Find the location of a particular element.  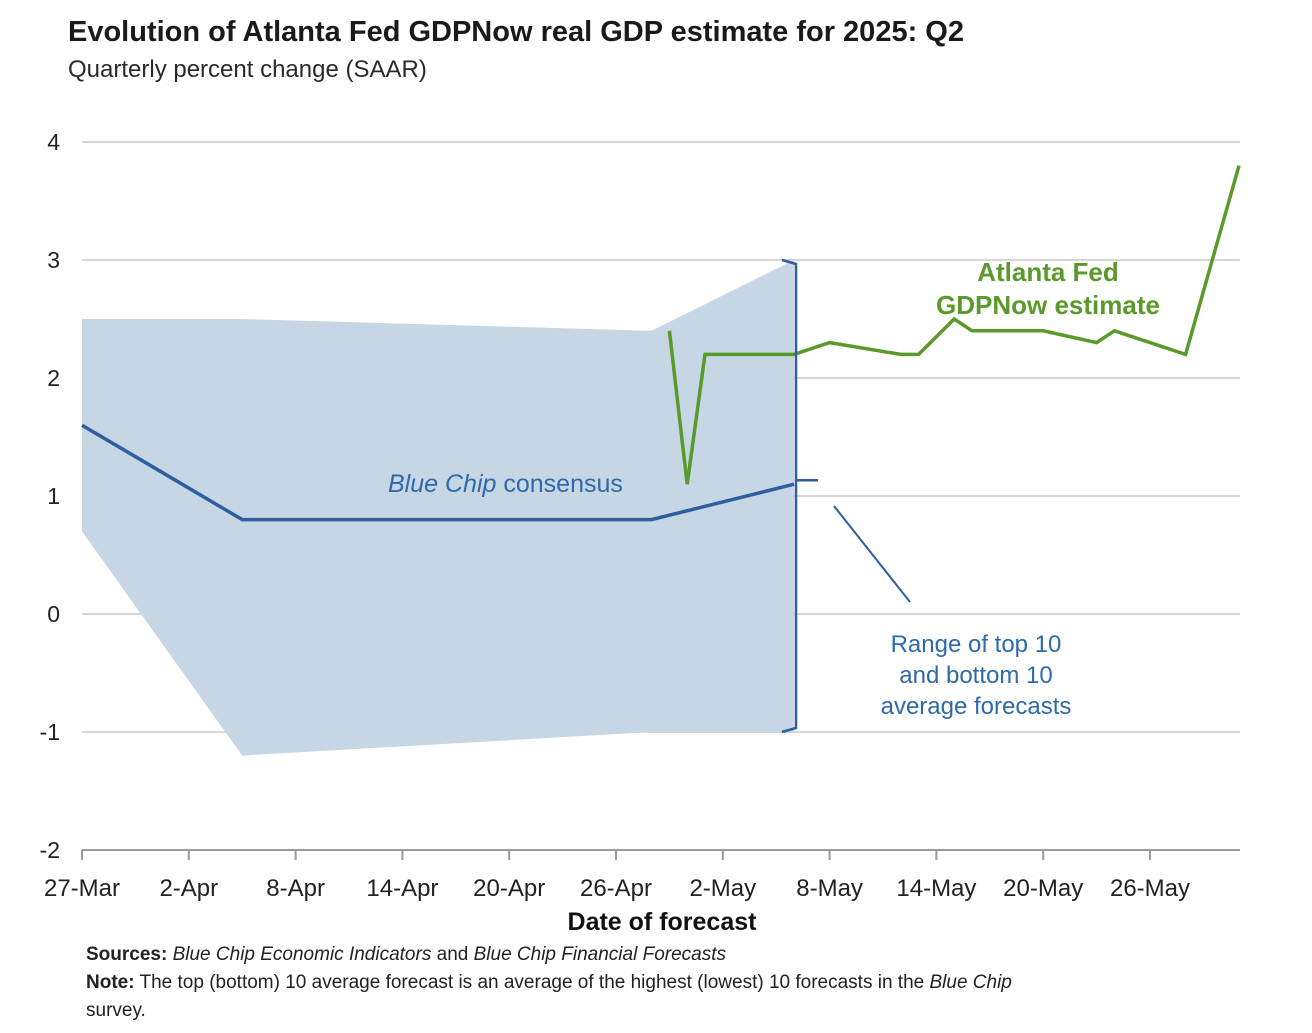

gdpnow-label-line: Atlanta Fed is located at coordinates (1048, 272).